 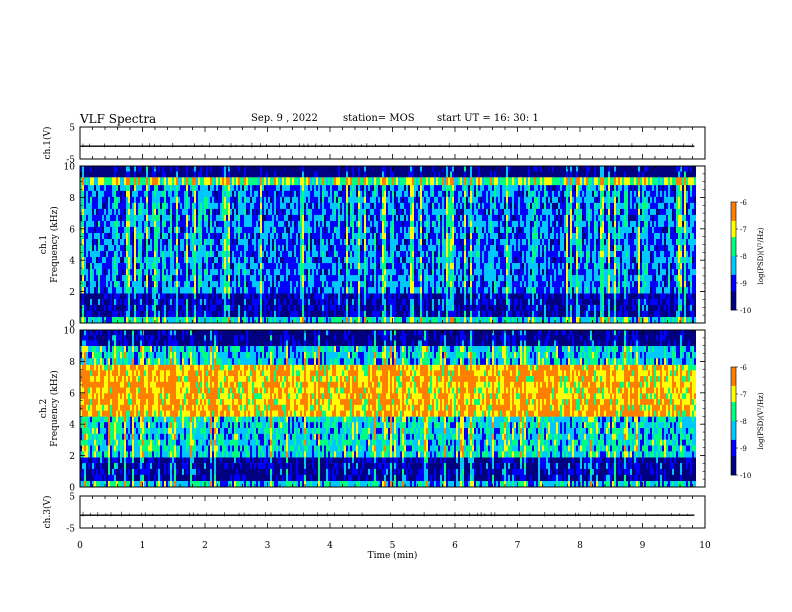 What do you see at coordinates (733, 421) in the screenshot?
I see `colorbar-2-gradient` at bounding box center [733, 421].